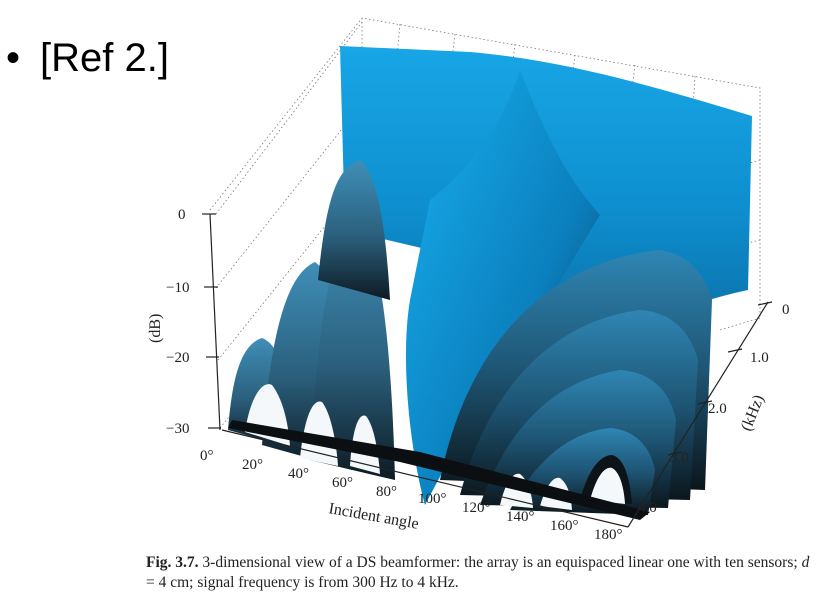 The image size is (825, 602). What do you see at coordinates (425, 478) in the screenshot?
I see `x-axis` at bounding box center [425, 478].